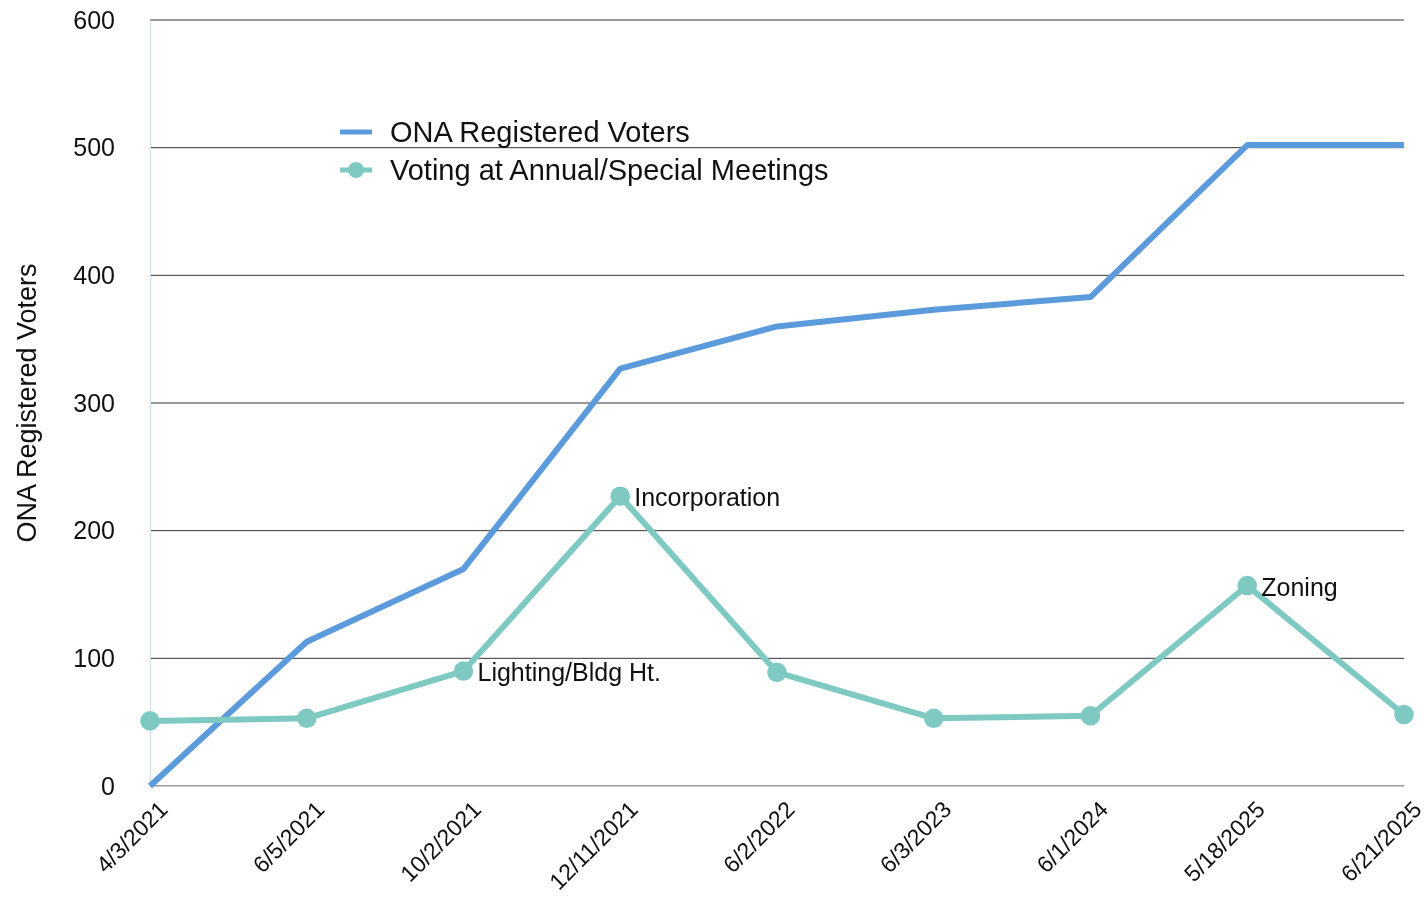 This screenshot has width=1424, height=924. Describe the element at coordinates (27, 403) in the screenshot. I see `y-axis-title: ONA Registered Voters` at that location.